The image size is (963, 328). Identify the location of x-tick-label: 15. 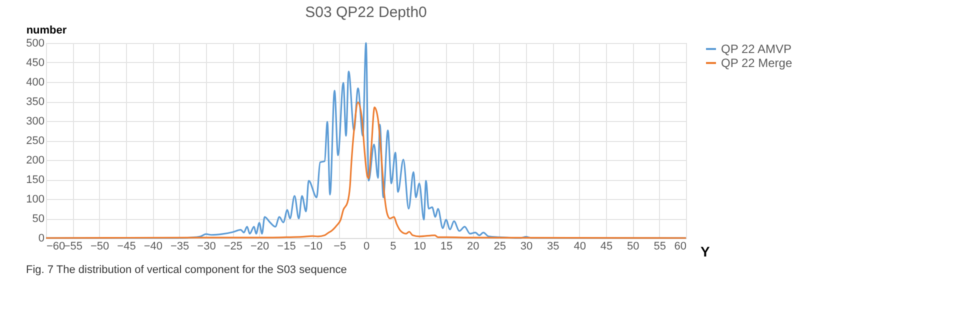
(446, 246).